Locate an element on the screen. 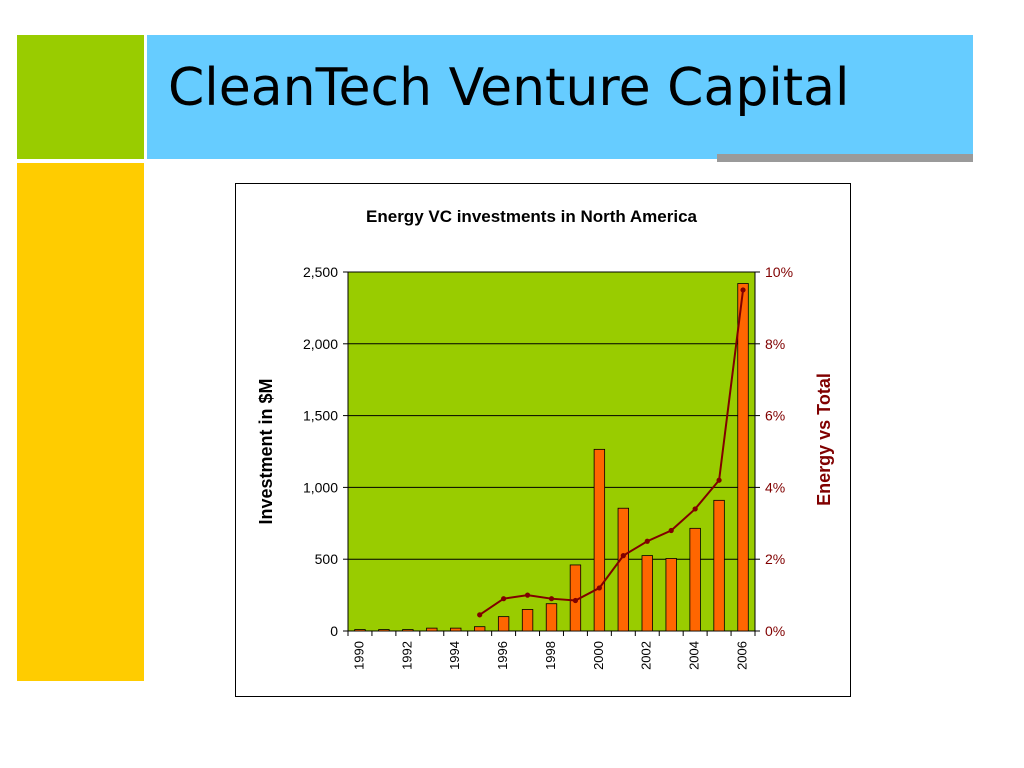 The height and width of the screenshot is (768, 1024). y2-tick-label: 0% is located at coordinates (775, 631).